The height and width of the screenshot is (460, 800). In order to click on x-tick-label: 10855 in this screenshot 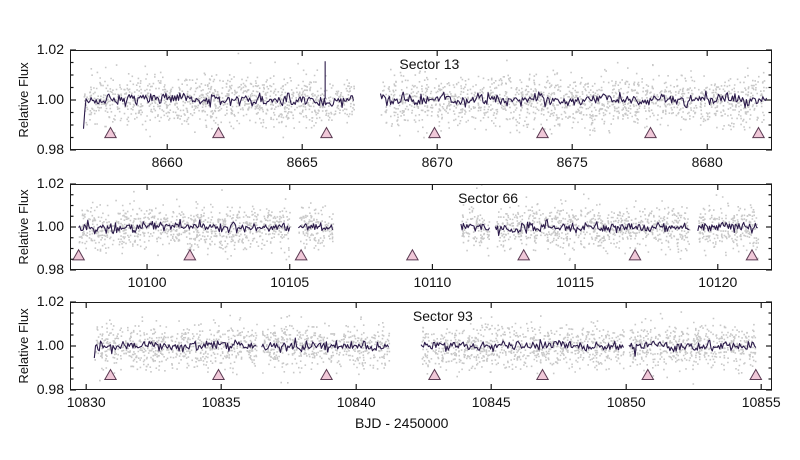, I will do `click(761, 402)`.